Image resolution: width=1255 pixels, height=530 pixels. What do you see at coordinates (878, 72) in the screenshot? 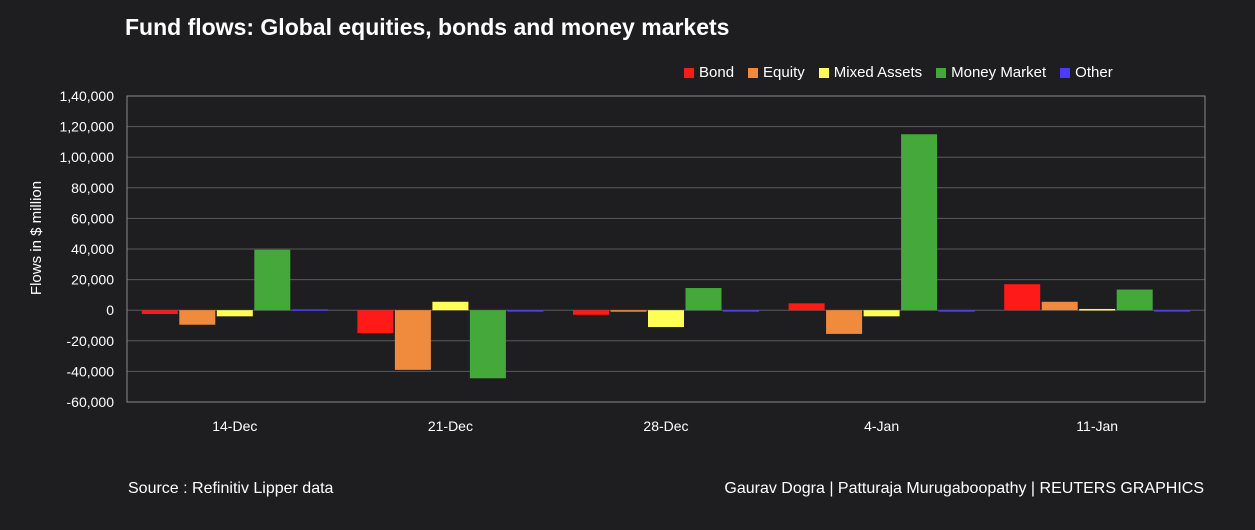
I see `legend-label: Mixed Assets` at bounding box center [878, 72].